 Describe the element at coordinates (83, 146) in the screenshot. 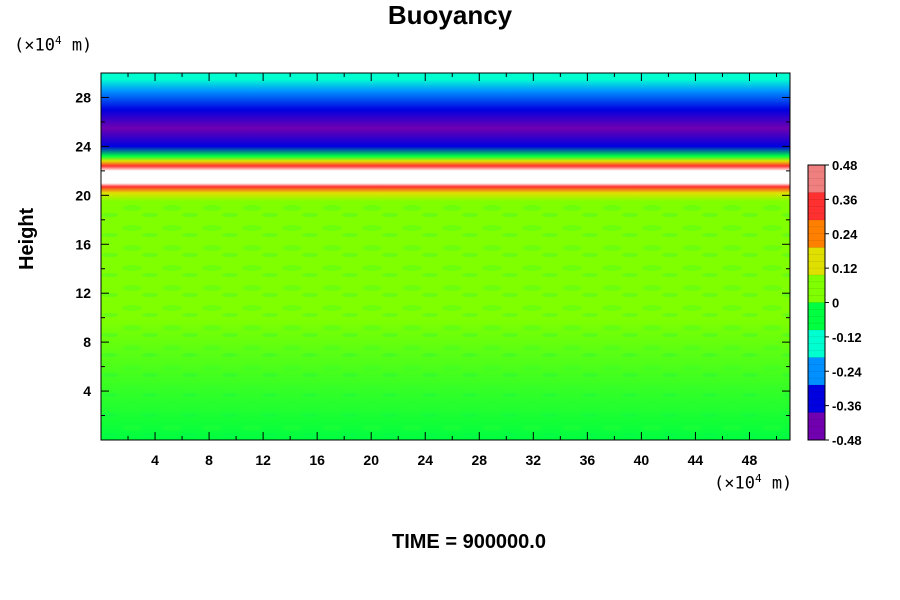

I see `y-tick-label: 24` at that location.